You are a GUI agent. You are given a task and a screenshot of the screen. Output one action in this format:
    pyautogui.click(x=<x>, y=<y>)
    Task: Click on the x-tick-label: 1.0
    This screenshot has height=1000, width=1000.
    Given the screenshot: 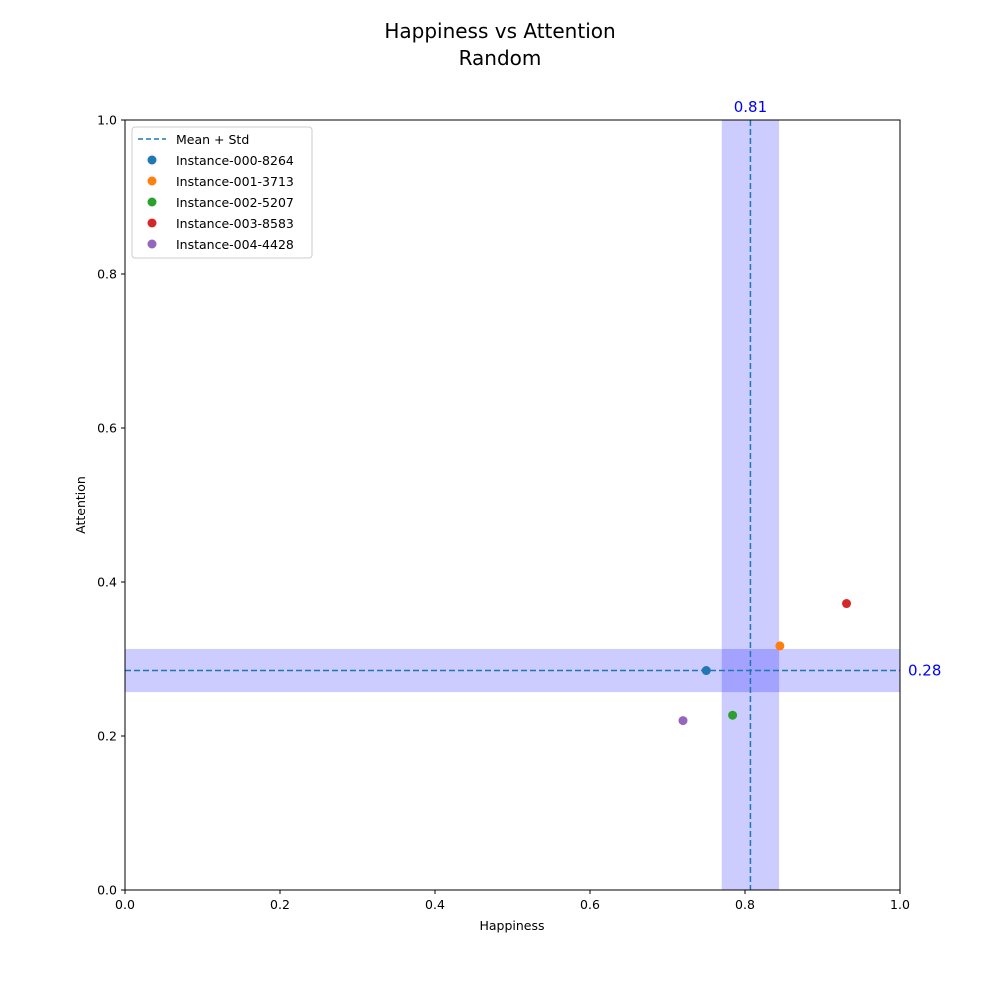 What is the action you would take?
    pyautogui.click(x=900, y=904)
    